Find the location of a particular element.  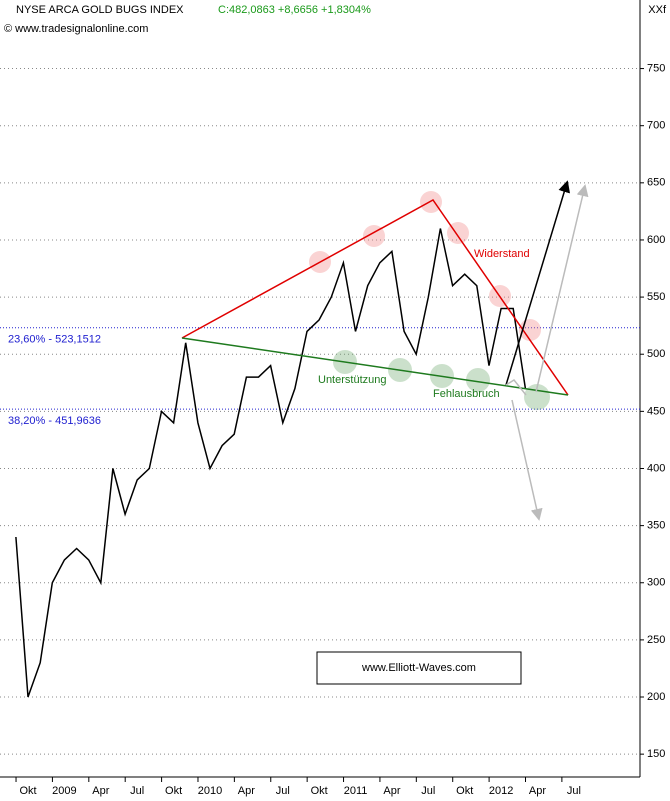

y-tick-label: 500 is located at coordinates (656, 354).